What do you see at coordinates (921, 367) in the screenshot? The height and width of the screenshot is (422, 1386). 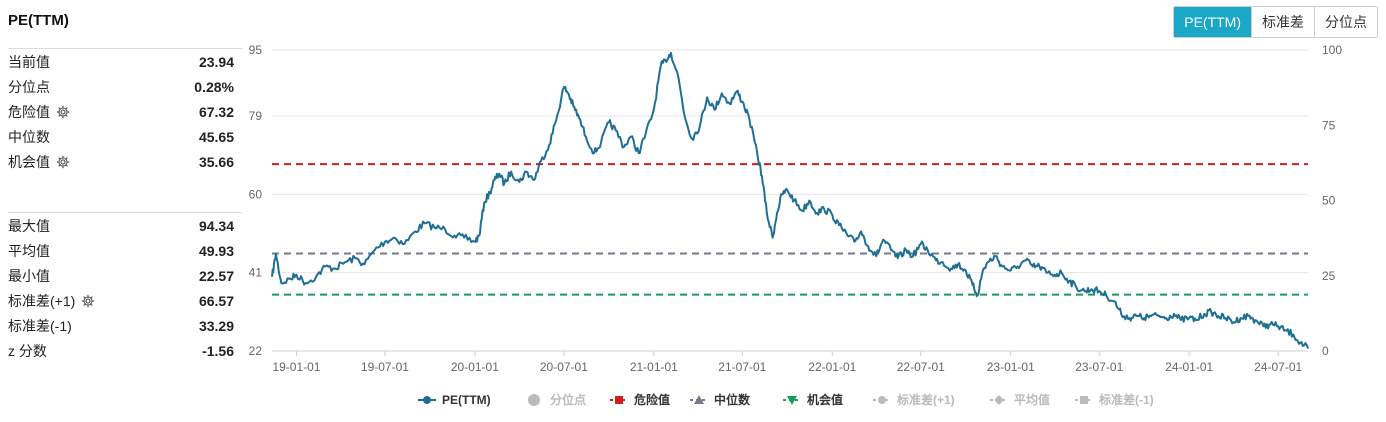 I see `x-tick-label: 22-07-01` at bounding box center [921, 367].